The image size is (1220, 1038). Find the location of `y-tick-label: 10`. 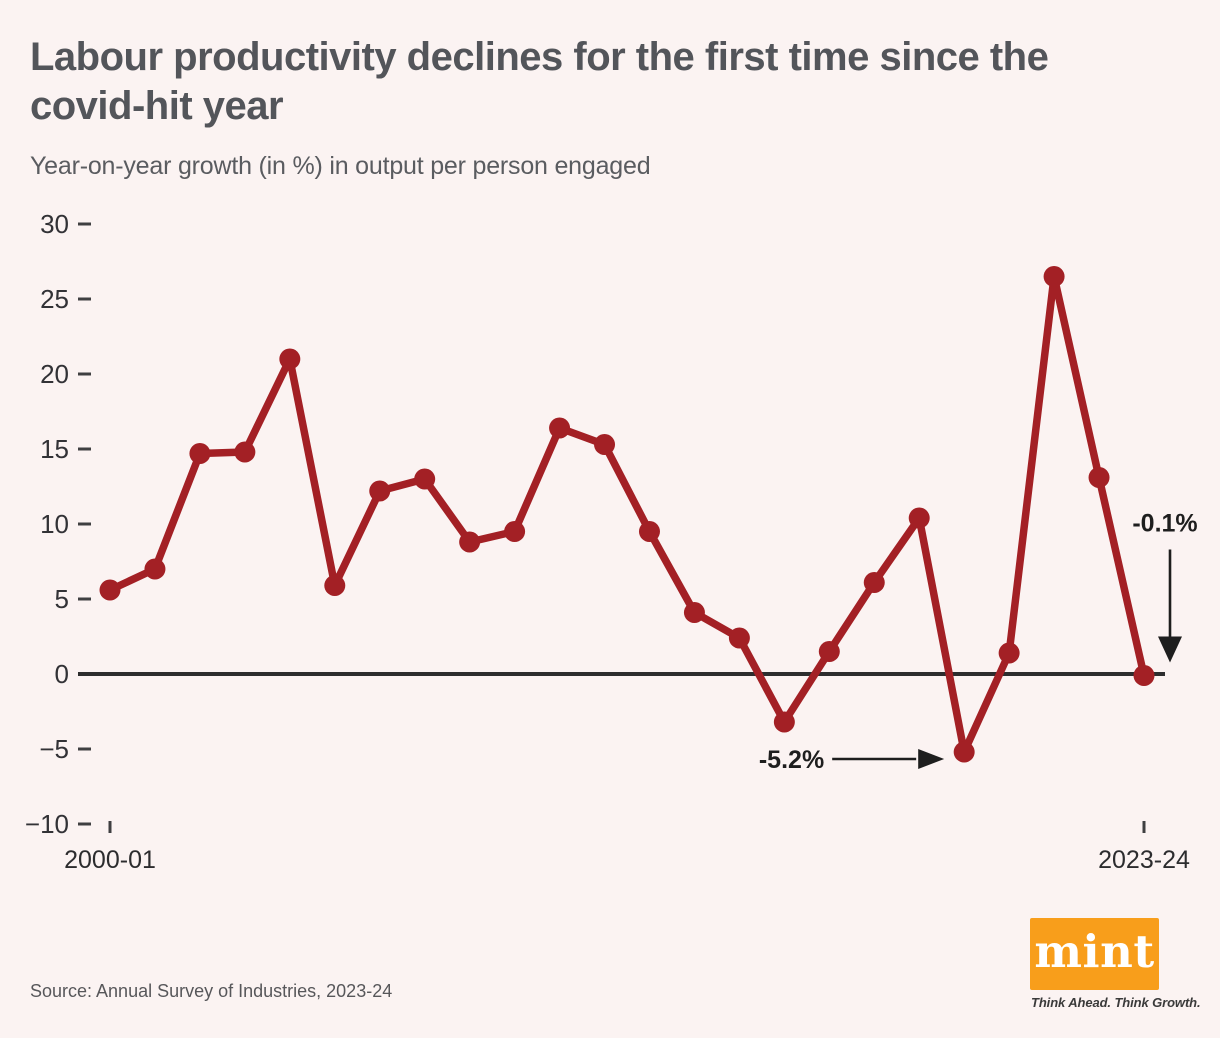

y-tick-label: 10 is located at coordinates (54, 524).